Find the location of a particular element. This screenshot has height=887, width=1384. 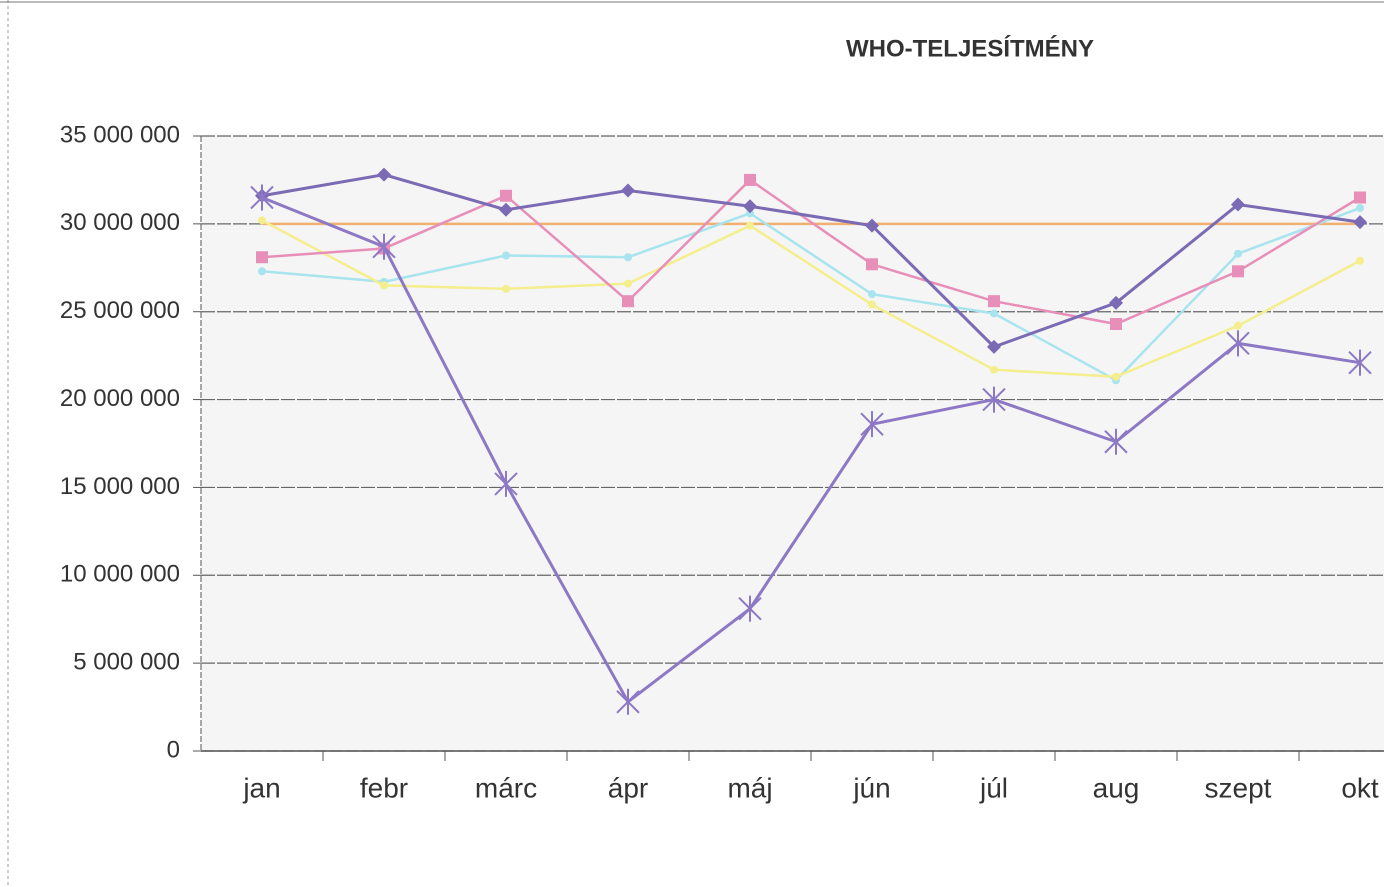

chart-title: WHO-TELJESÍTMÉNY is located at coordinates (970, 48).